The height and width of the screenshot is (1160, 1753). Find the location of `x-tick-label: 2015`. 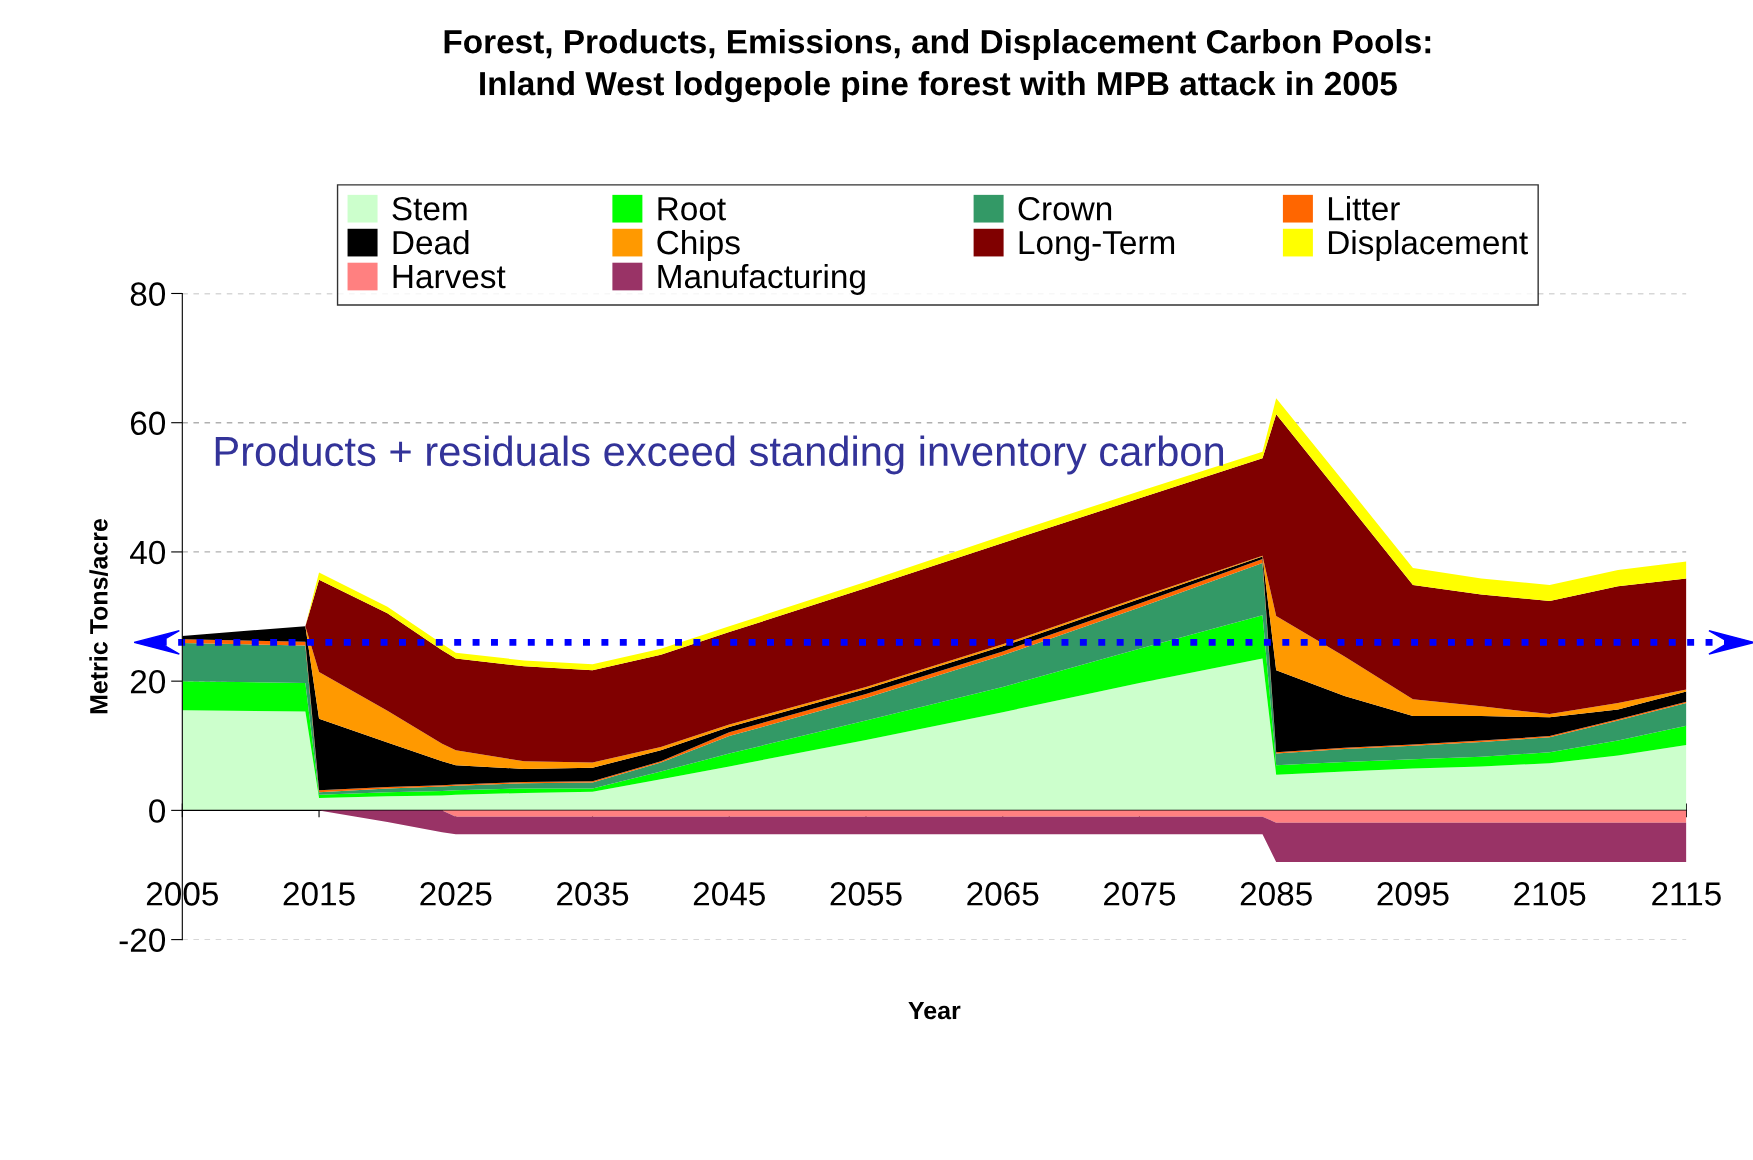

x-tick-label: 2015 is located at coordinates (319, 894).